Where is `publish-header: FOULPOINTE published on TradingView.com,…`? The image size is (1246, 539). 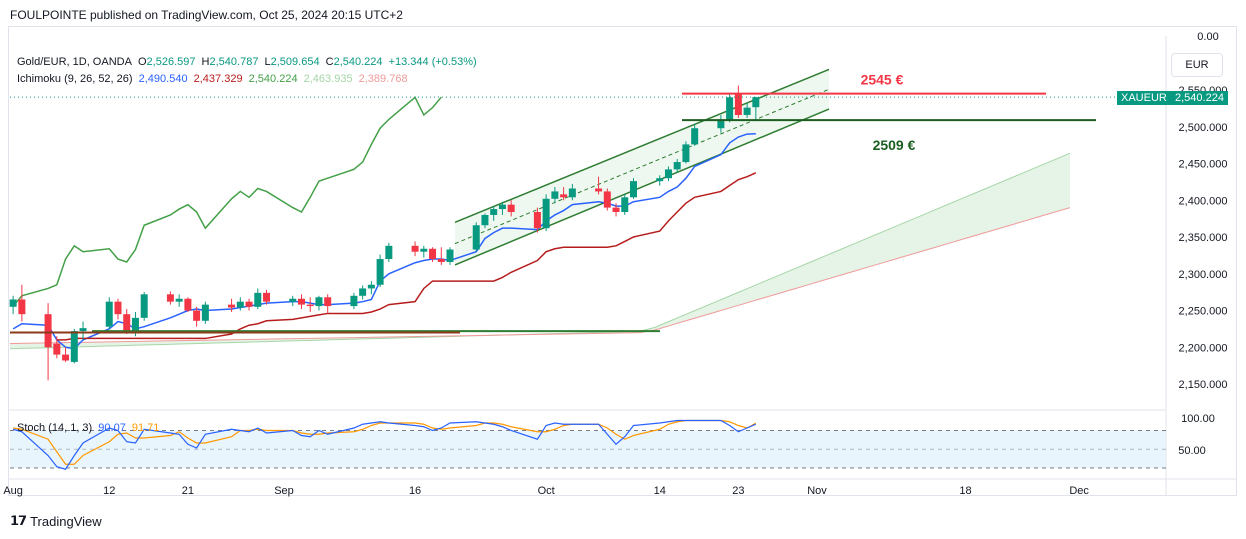 publish-header: FOULPOINTE published on TradingView.com,… is located at coordinates (206, 15).